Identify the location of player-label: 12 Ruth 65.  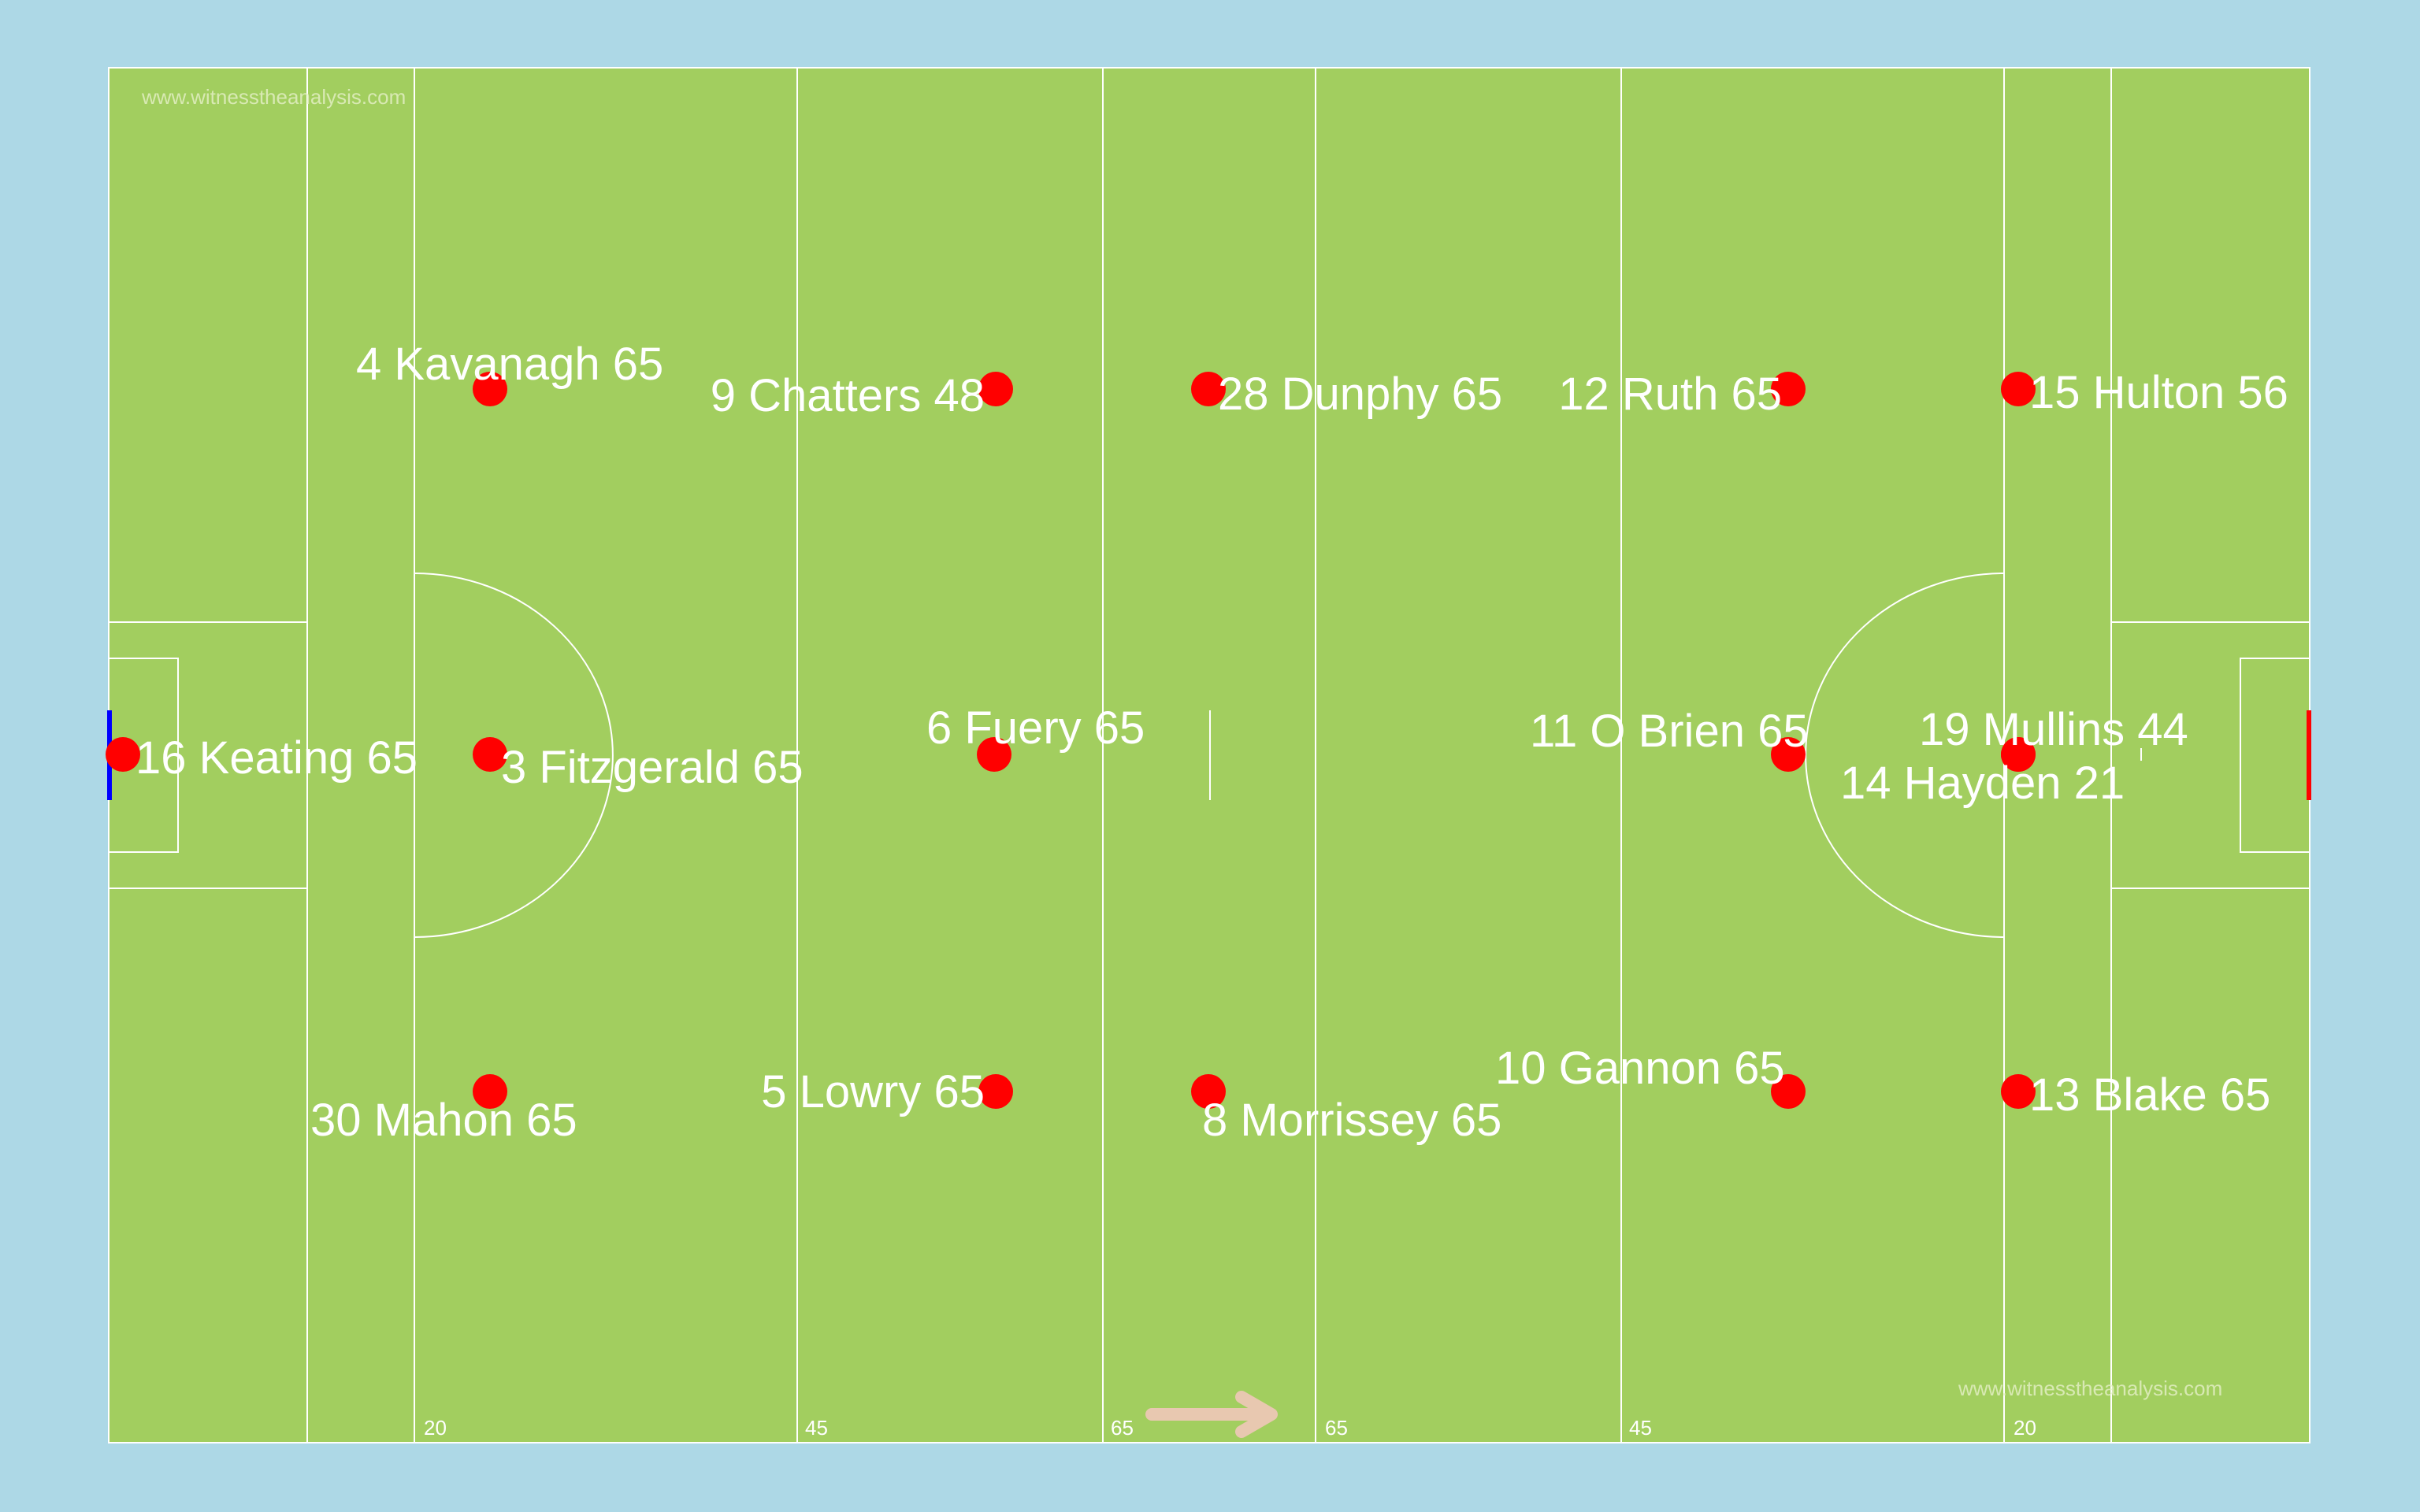
(1670, 394).